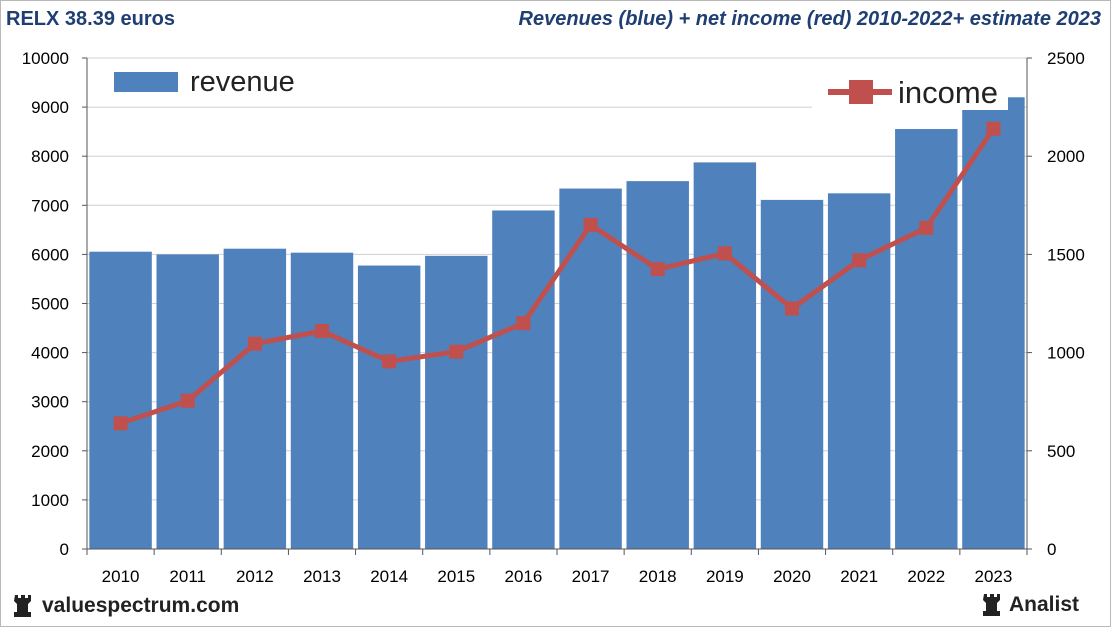  What do you see at coordinates (322, 576) in the screenshot?
I see `x-tick-label: 2013` at bounding box center [322, 576].